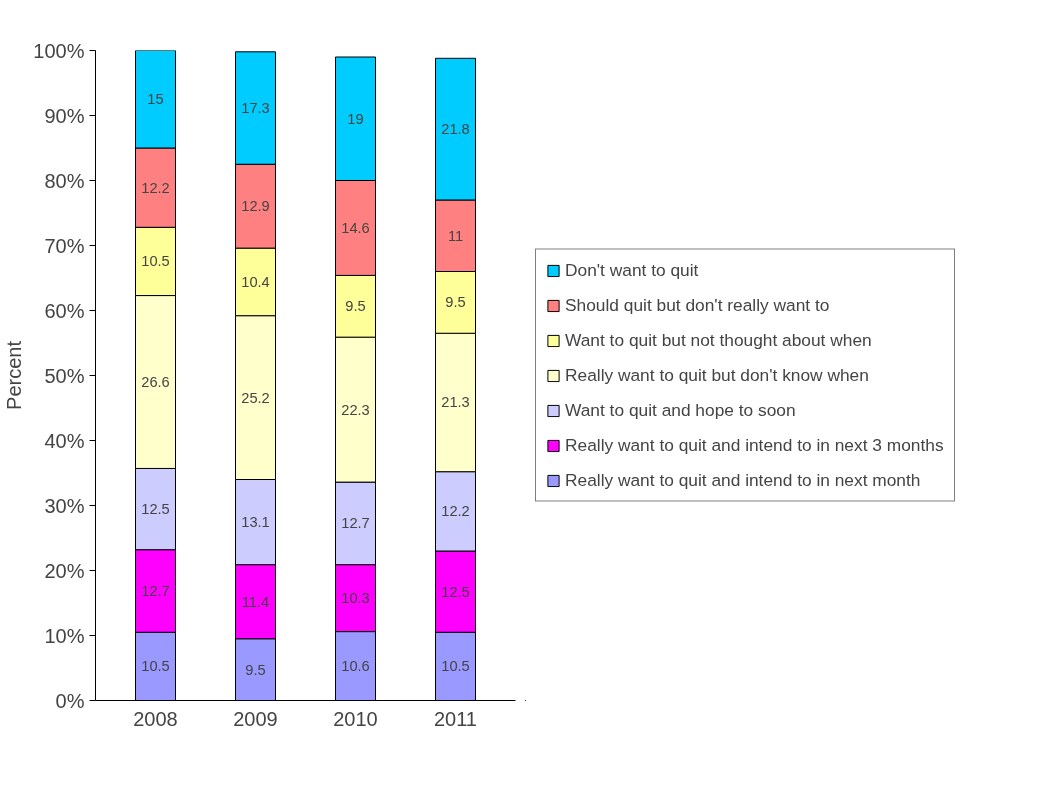 Image resolution: width=1046 pixels, height=809 pixels. I want to click on data-label: 17.3, so click(255, 108).